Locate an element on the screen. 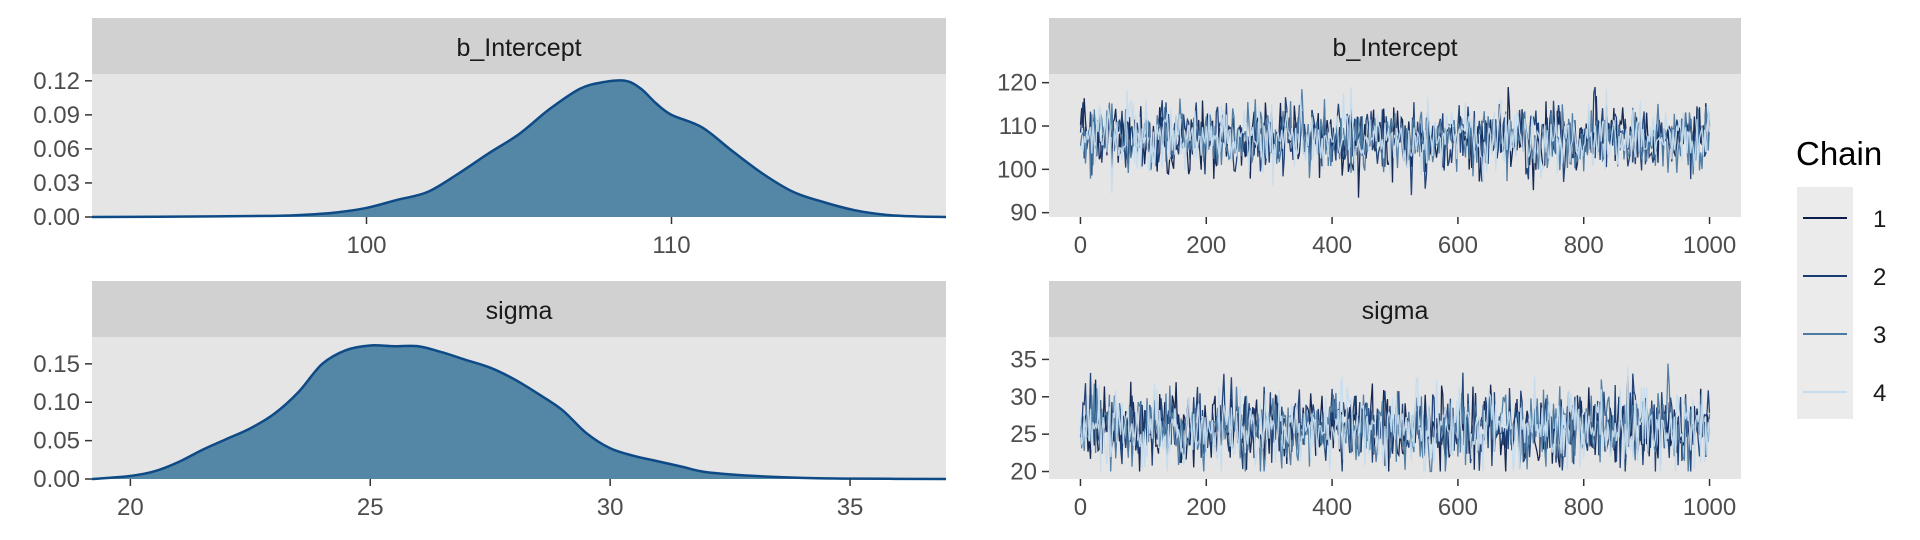 Image resolution: width=1920 pixels, height=540 pixels. y-tick-label: 20 is located at coordinates (1023, 472).